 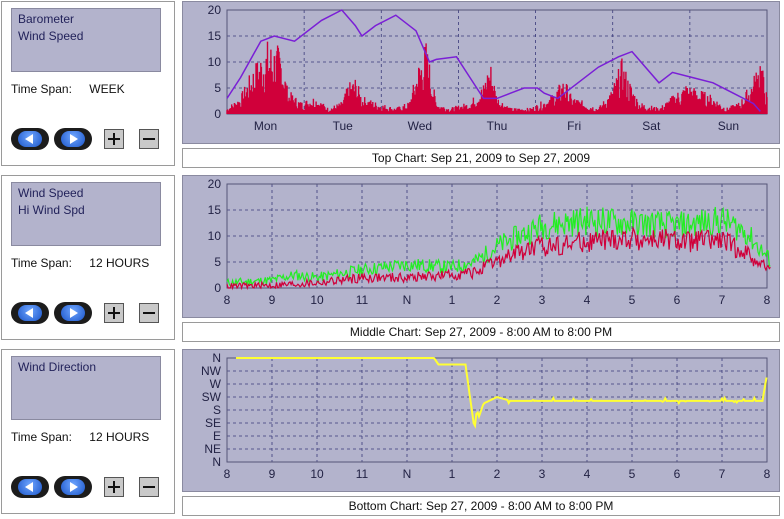 What do you see at coordinates (265, 126) in the screenshot?
I see `x-tick-label: Mon` at bounding box center [265, 126].